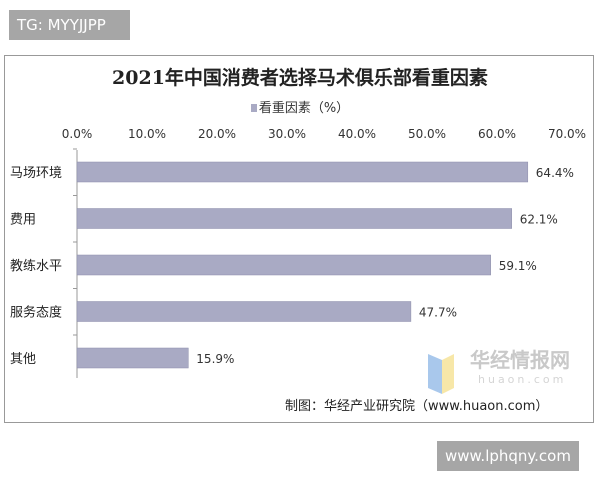  I want to click on legend-swatch, so click(253, 108).